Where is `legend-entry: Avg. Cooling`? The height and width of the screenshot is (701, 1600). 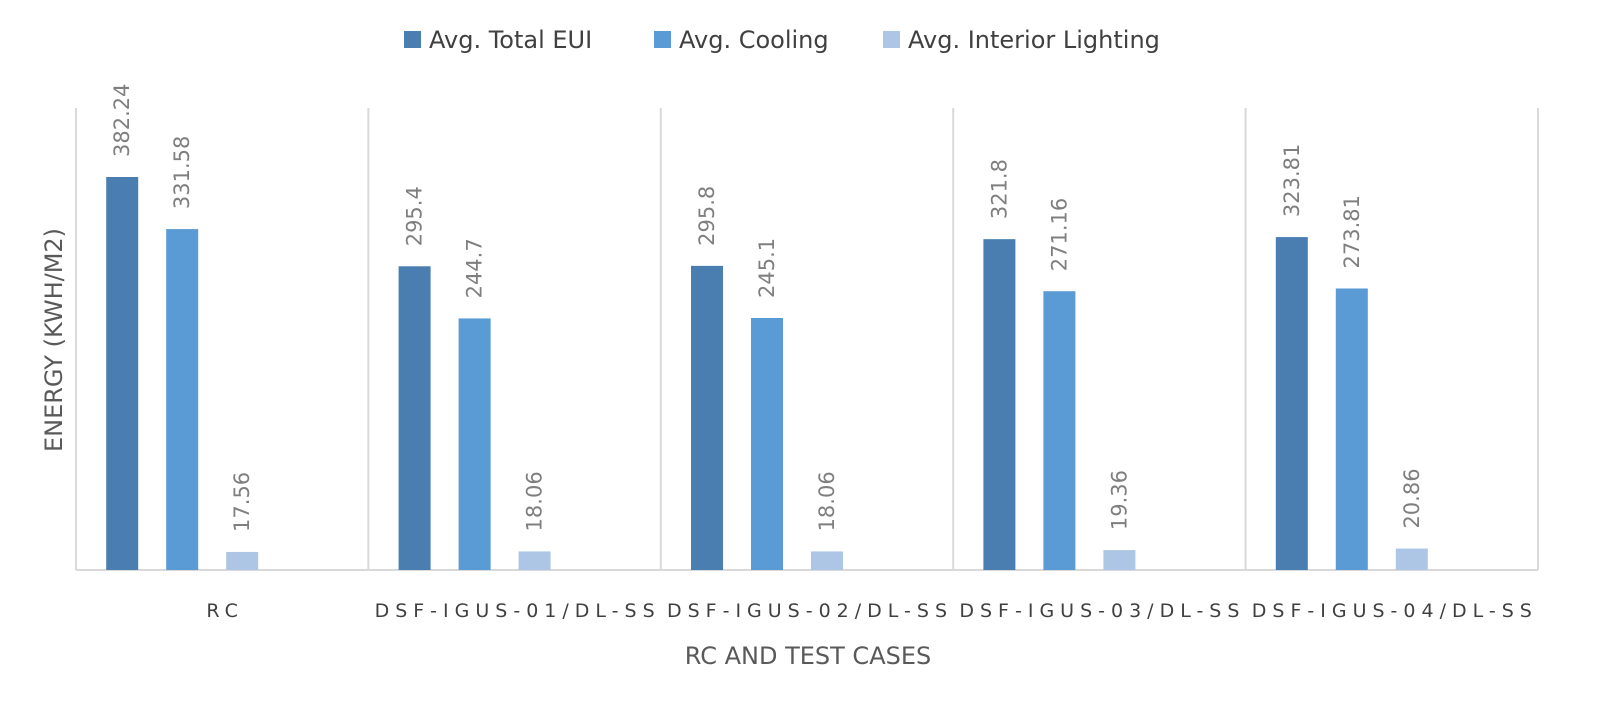 legend-entry: Avg. Cooling is located at coordinates (754, 40).